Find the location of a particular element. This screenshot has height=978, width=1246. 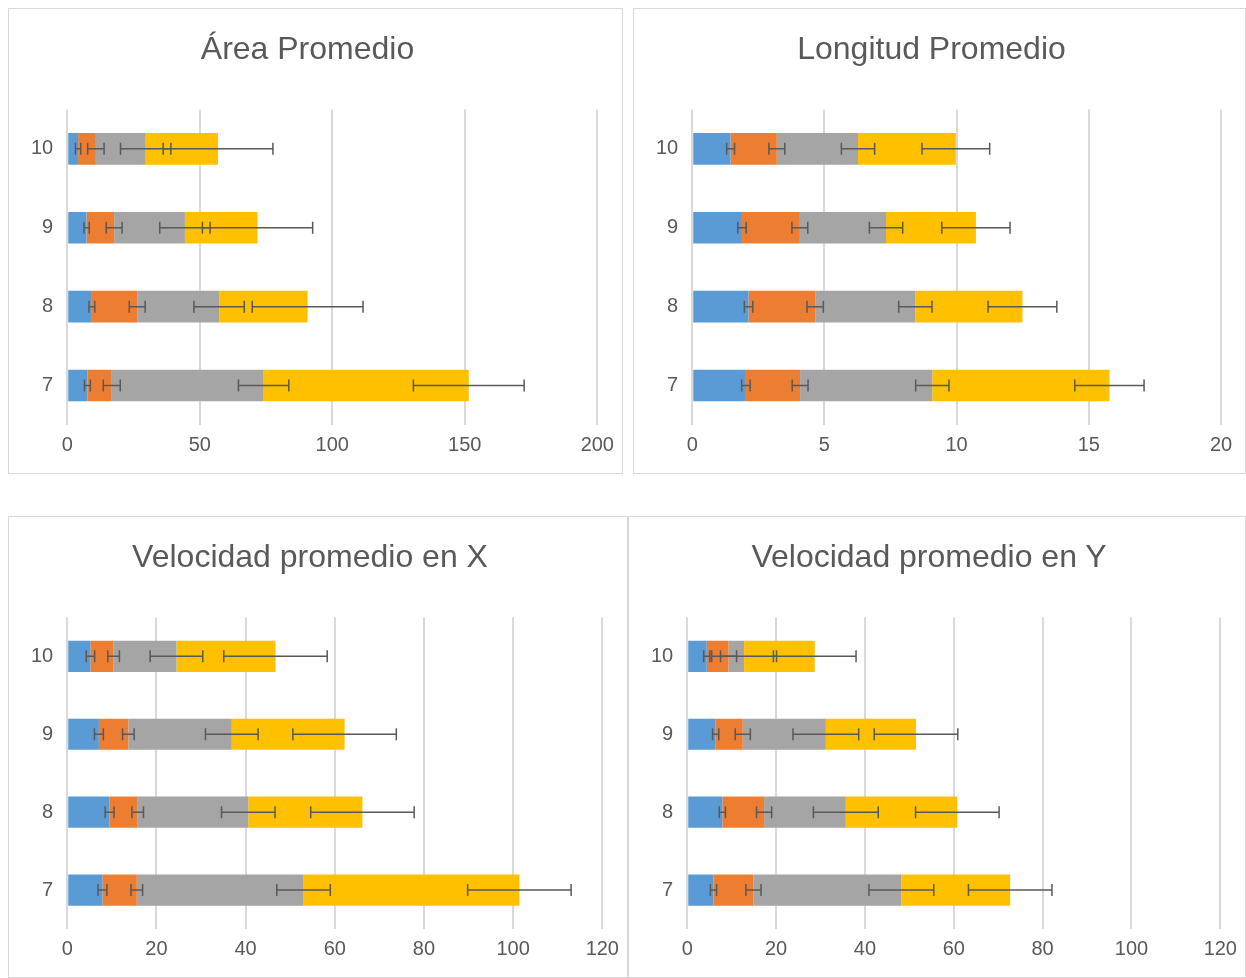

chart-title: Velocidad promedio en X is located at coordinates (310, 556).